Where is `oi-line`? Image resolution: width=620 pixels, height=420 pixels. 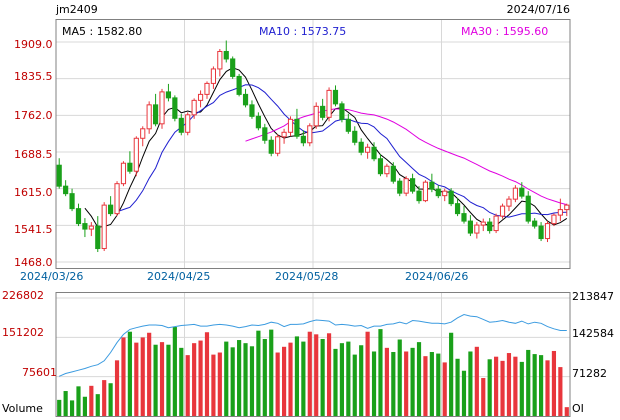 oi-line is located at coordinates (312, 345).